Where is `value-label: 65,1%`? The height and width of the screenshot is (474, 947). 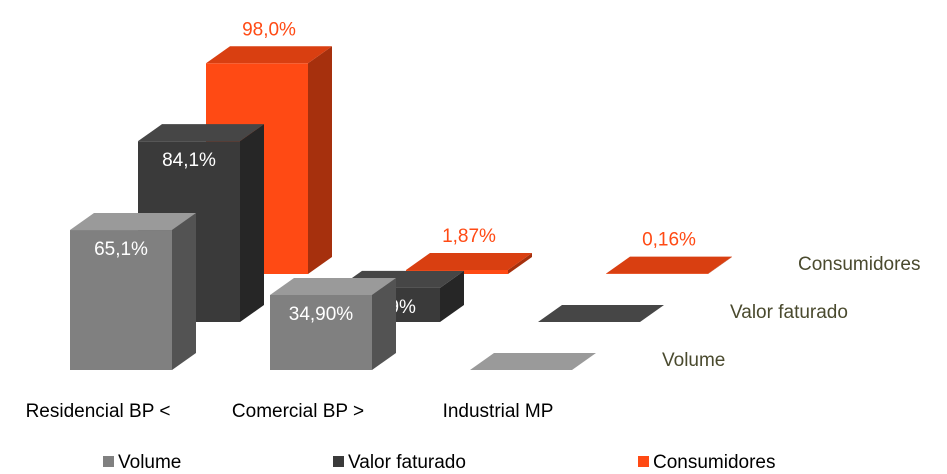
value-label: 65,1% is located at coordinates (121, 249).